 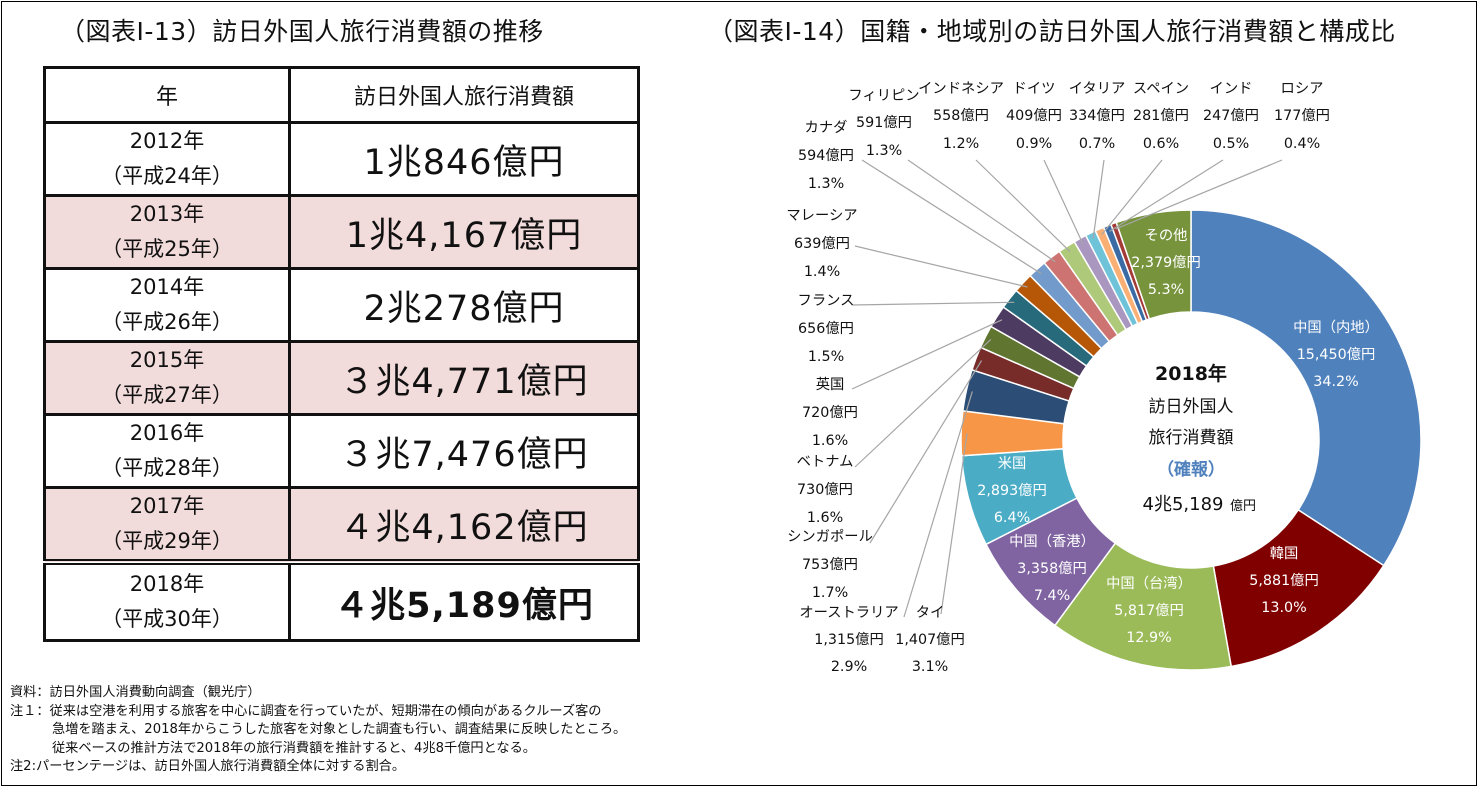 What do you see at coordinates (302, 31) in the screenshot?
I see `left-title: （図表Ⅰ-13）訪日外国人旅行消費額の推移` at bounding box center [302, 31].